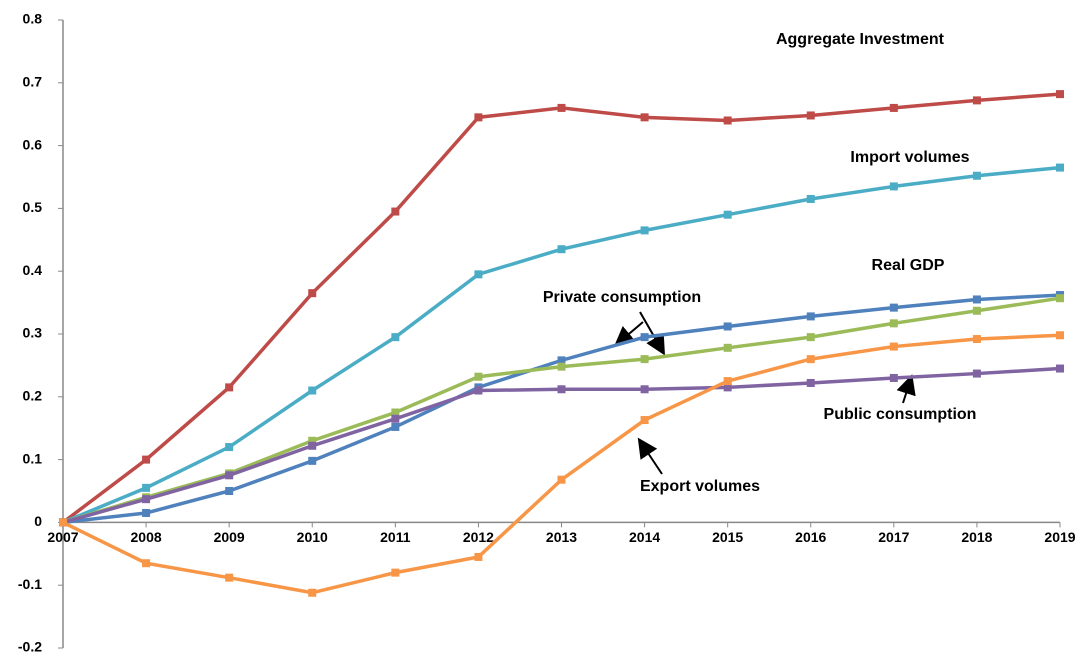 The height and width of the screenshot is (656, 1086). What do you see at coordinates (764, 393) in the screenshot?
I see `annotation-arrows` at bounding box center [764, 393].